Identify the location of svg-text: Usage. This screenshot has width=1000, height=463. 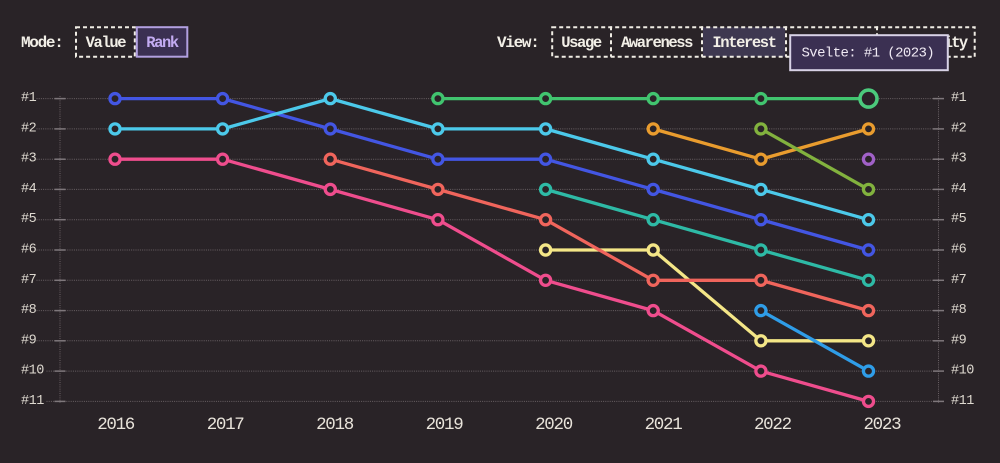
(581, 43).